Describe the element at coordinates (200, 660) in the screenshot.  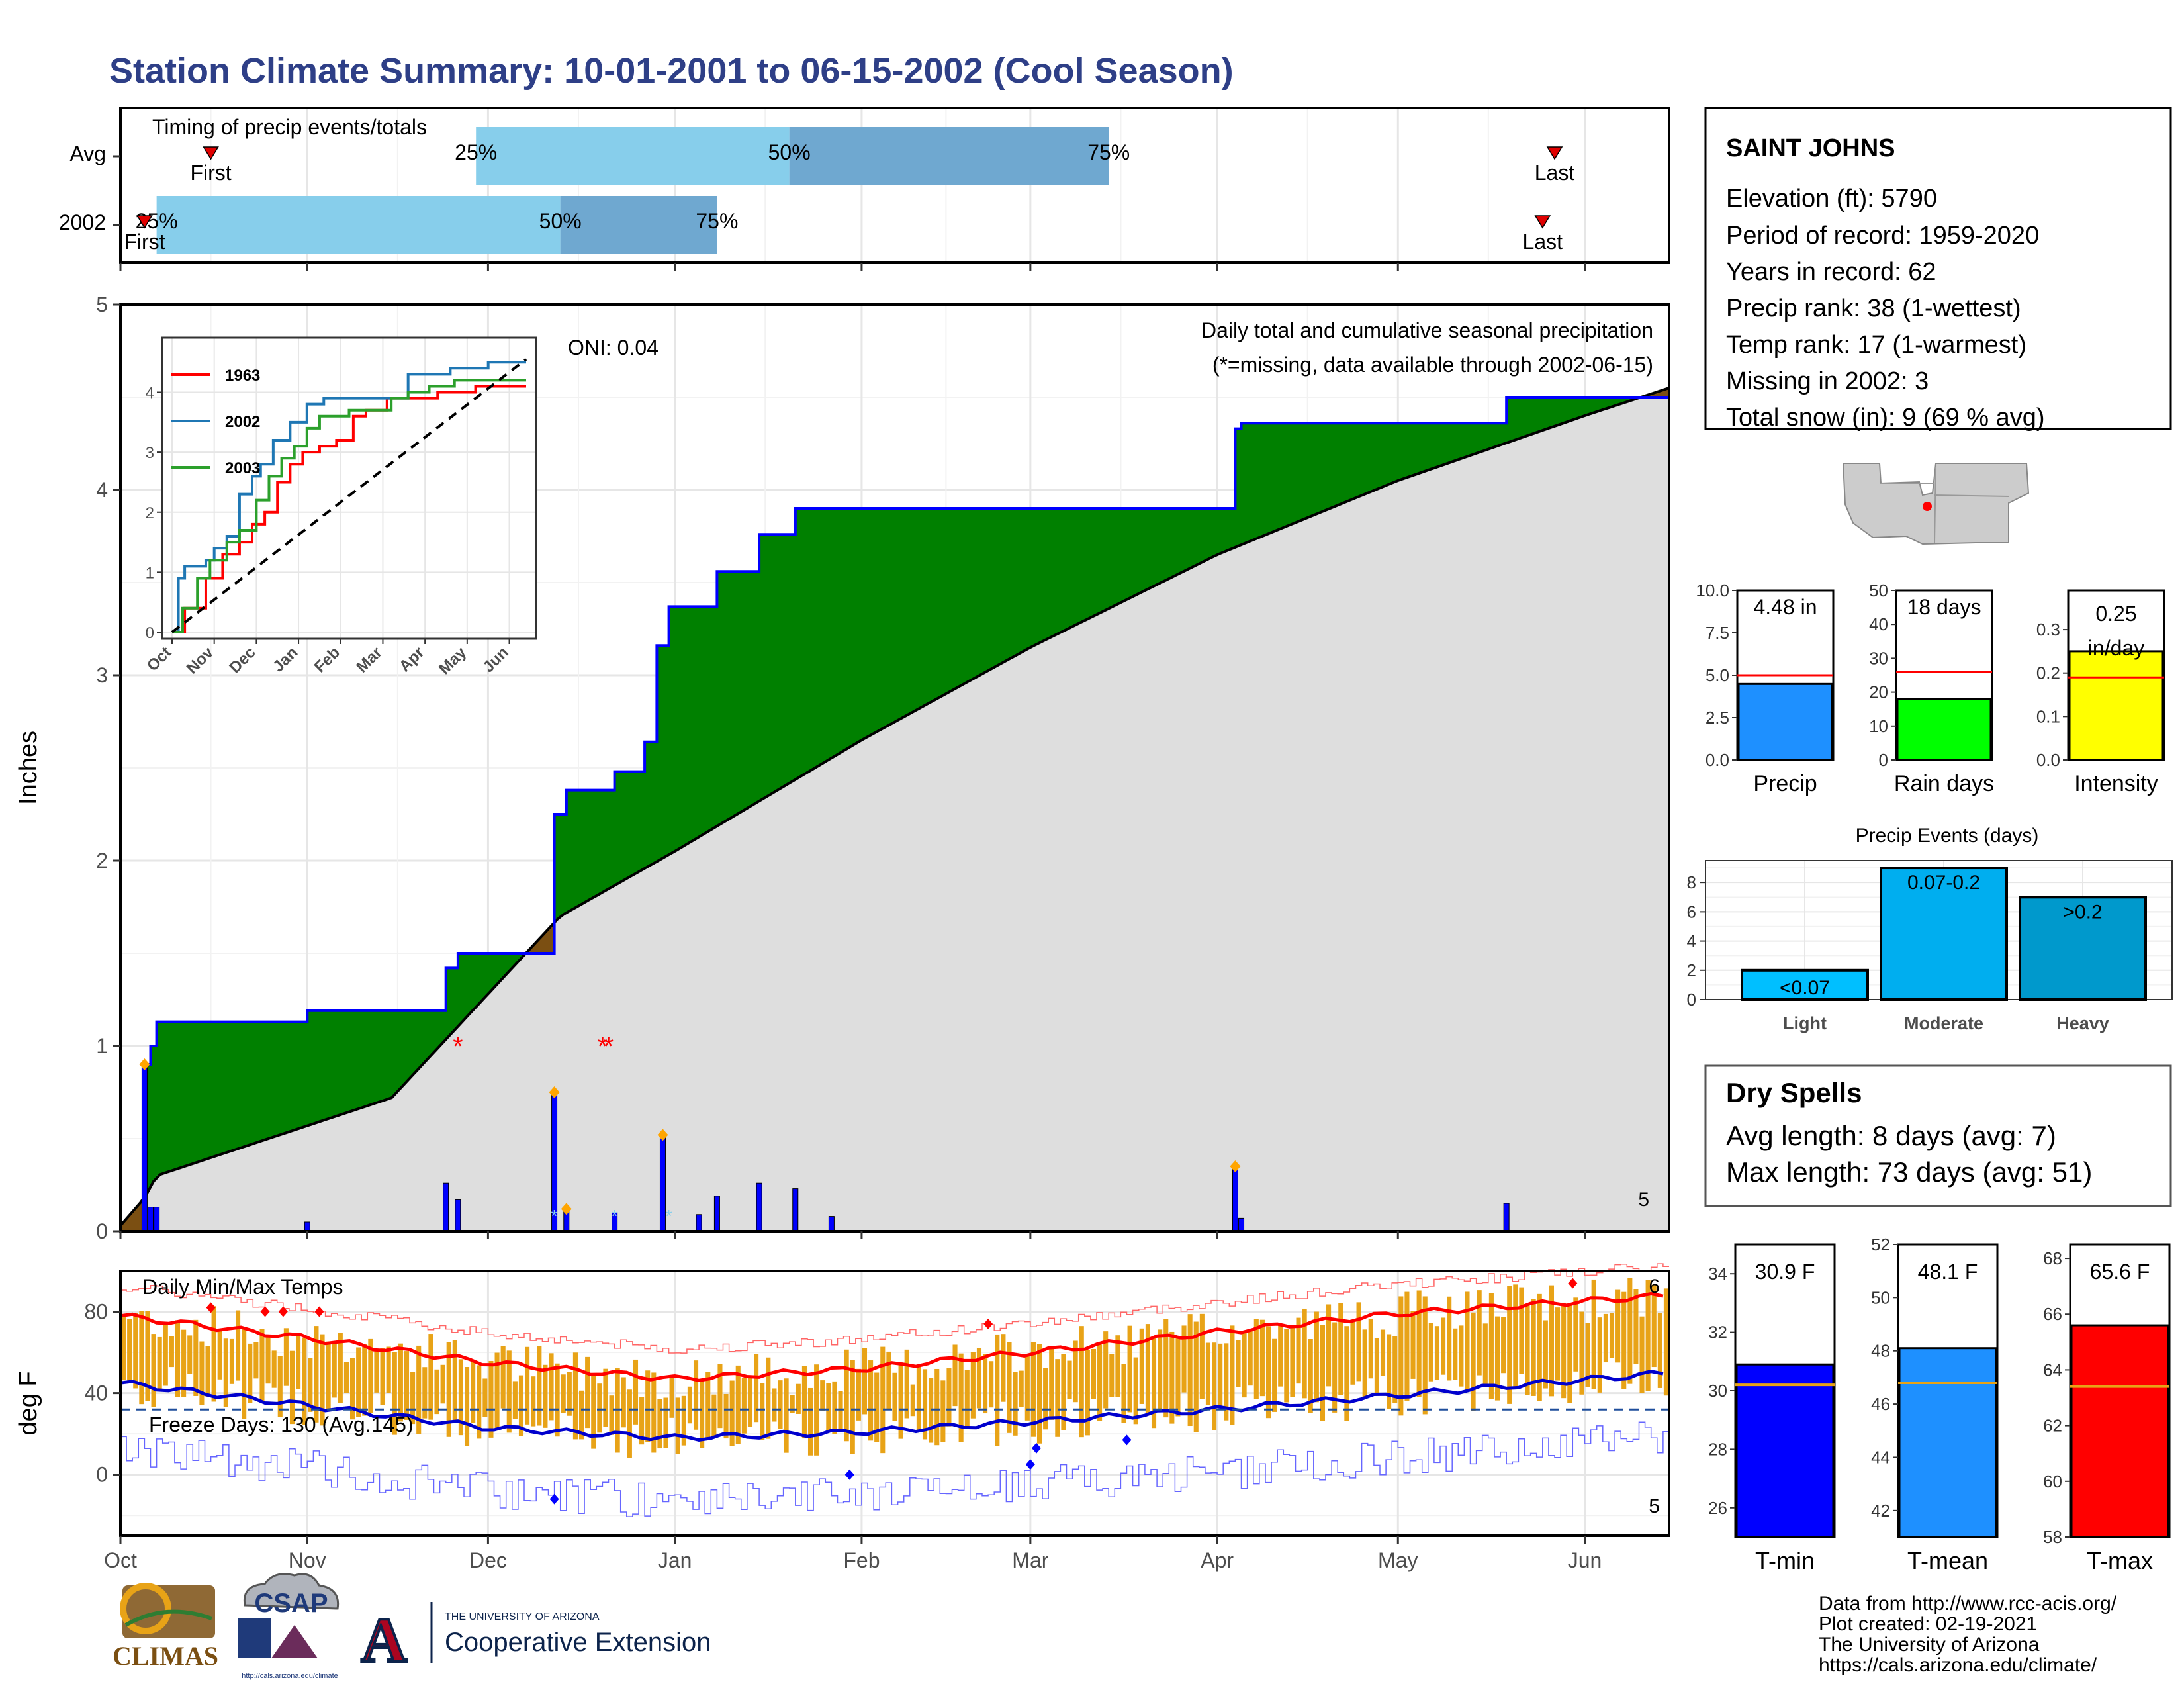
I see `inset-x-tick-label: Nov` at that location.